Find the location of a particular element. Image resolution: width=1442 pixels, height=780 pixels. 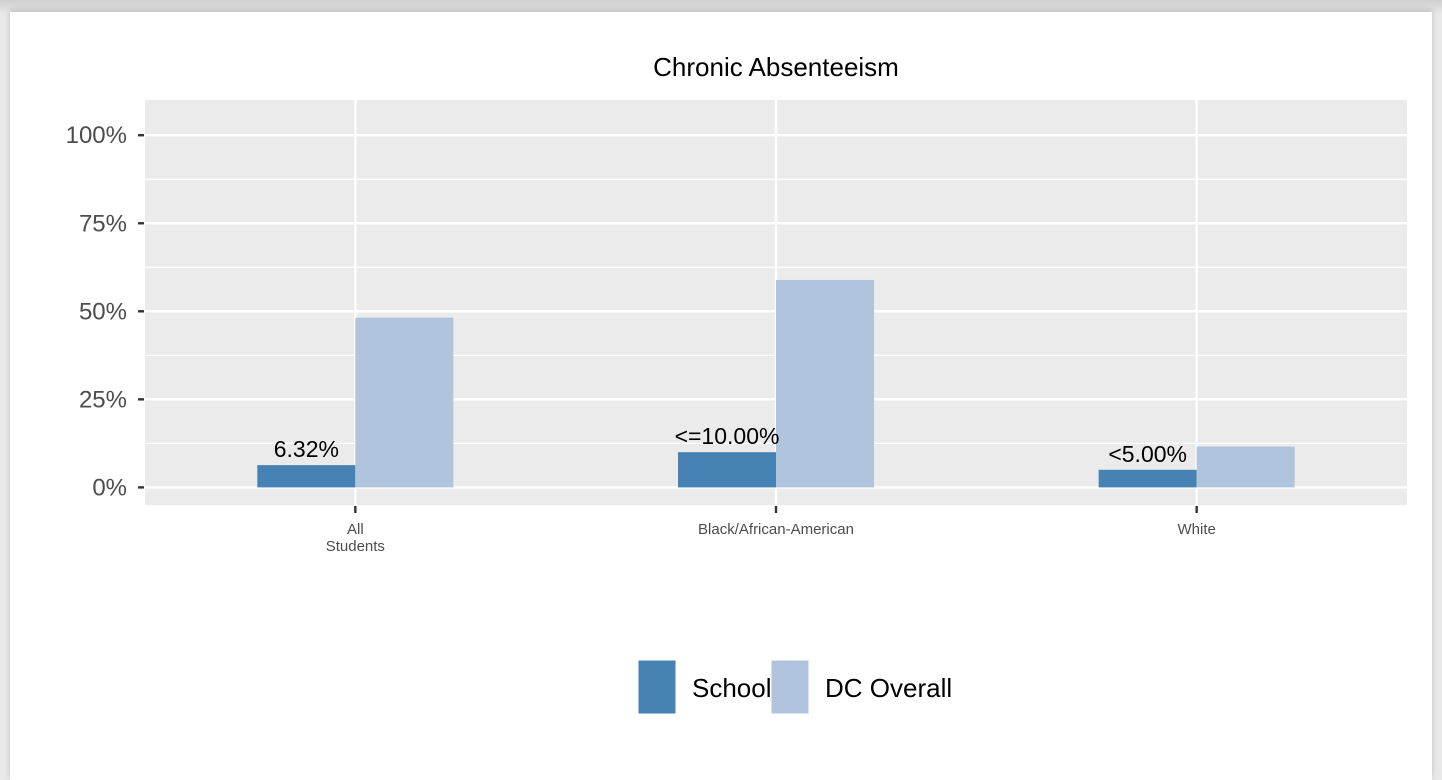

legend: School DC Overall is located at coordinates (794, 687).